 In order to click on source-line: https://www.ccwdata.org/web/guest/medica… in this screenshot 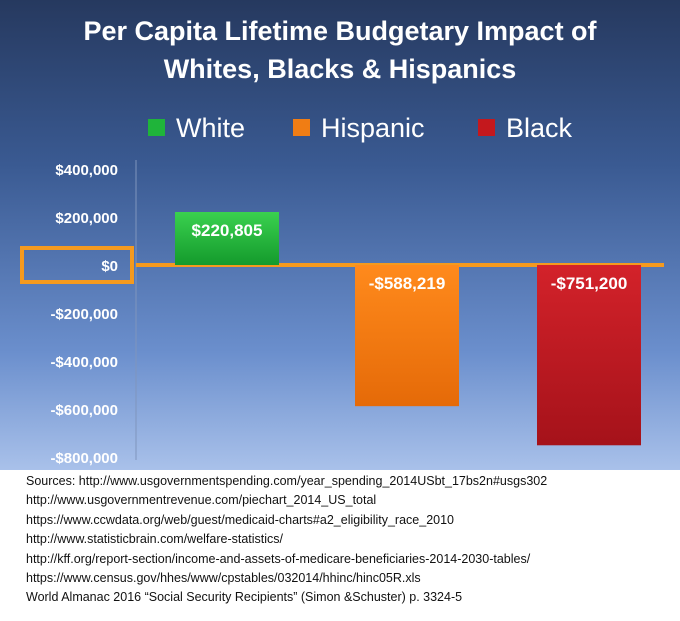, I will do `click(240, 519)`.